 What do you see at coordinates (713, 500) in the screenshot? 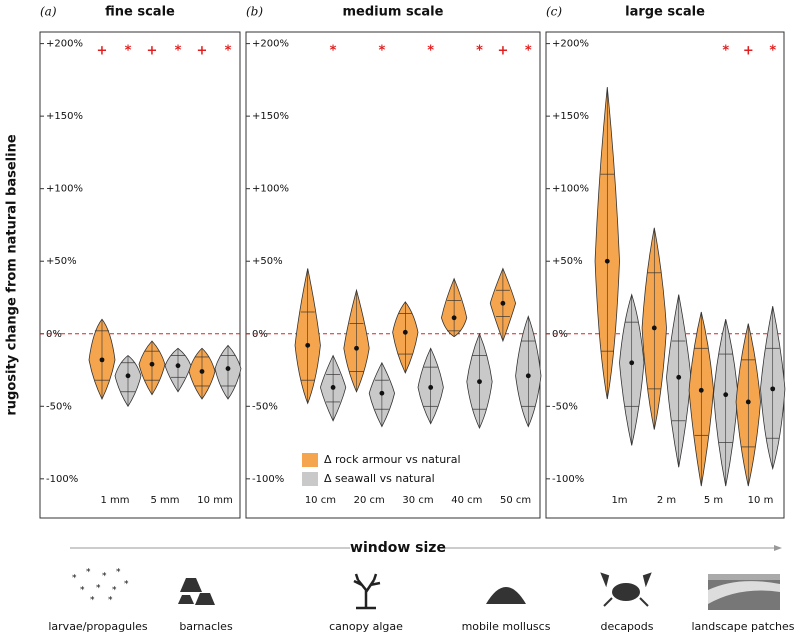
I see `x-tick-label: 5 m` at bounding box center [713, 500].